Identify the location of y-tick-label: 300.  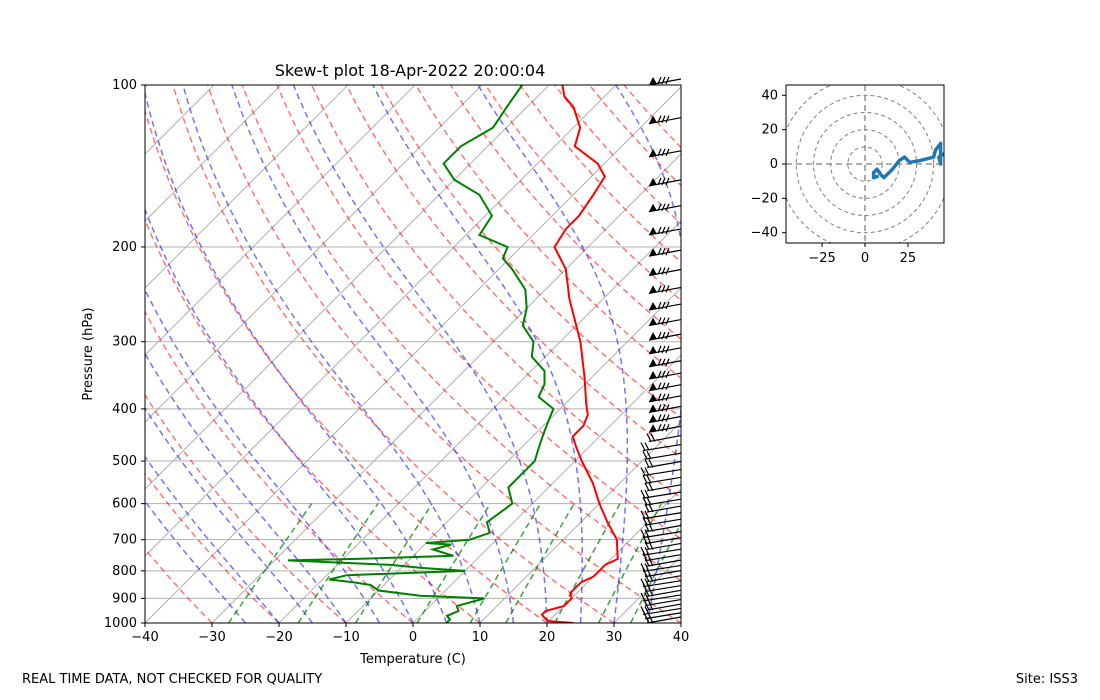
(124, 342).